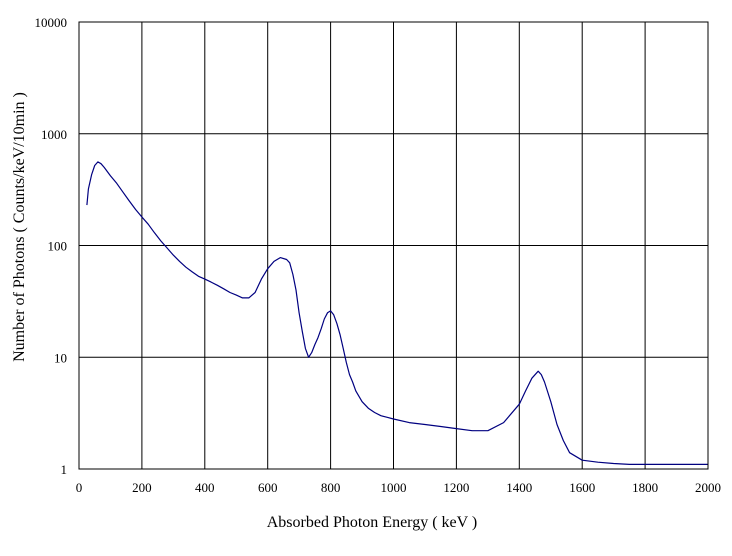 This screenshot has width=732, height=556. I want to click on y-tick-labels: 1 10 100 1000 10000, so click(51, 246).